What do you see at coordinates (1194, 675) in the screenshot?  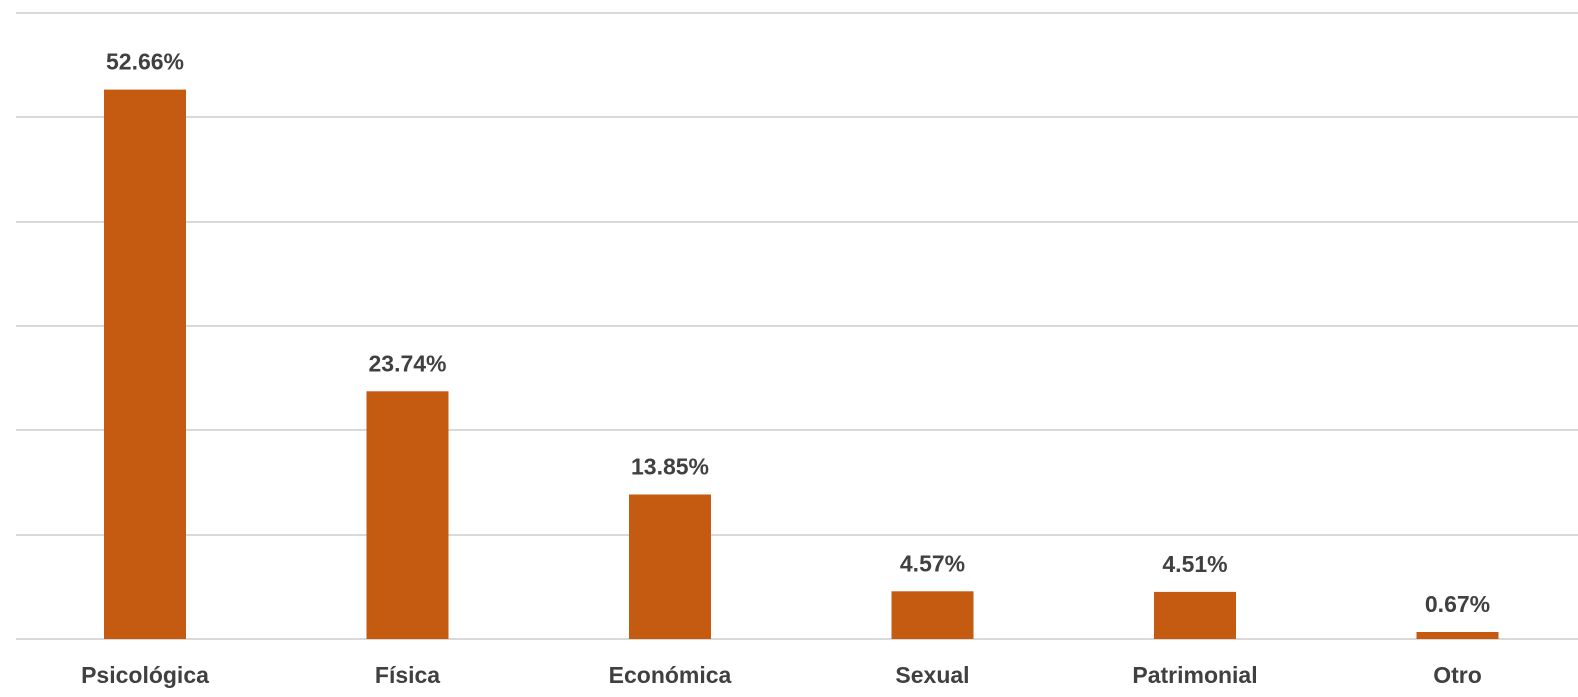 I see `category-label-4: Patrimonial` at bounding box center [1194, 675].